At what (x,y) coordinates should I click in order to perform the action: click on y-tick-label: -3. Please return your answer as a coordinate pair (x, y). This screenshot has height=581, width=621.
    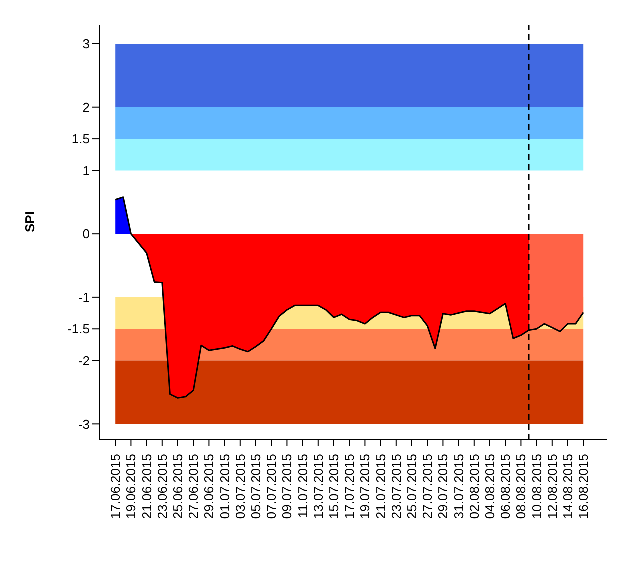
    Looking at the image, I should click on (84, 424).